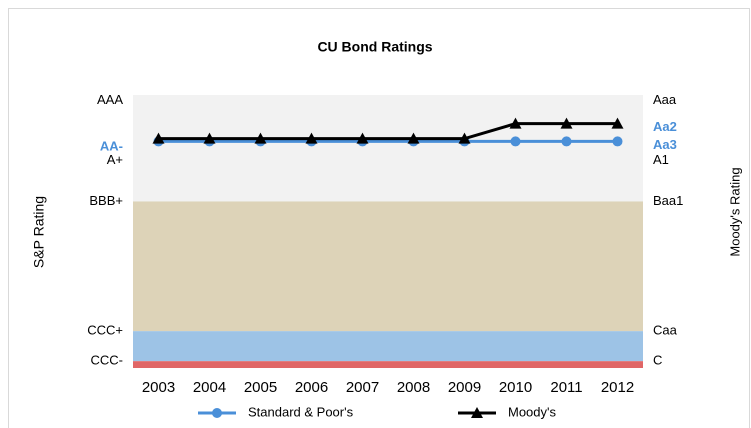 This screenshot has height=428, width=751. I want to click on x-tick-label: 2012, so click(617, 387).